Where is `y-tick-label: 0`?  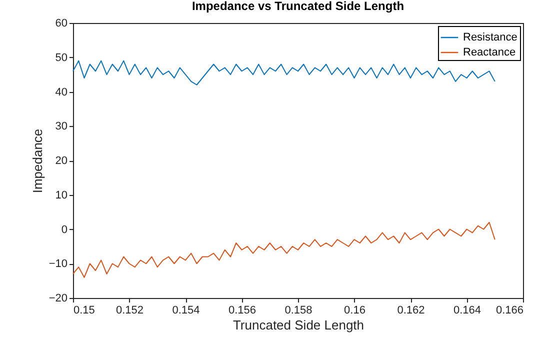 y-tick-label: 0 is located at coordinates (64, 230).